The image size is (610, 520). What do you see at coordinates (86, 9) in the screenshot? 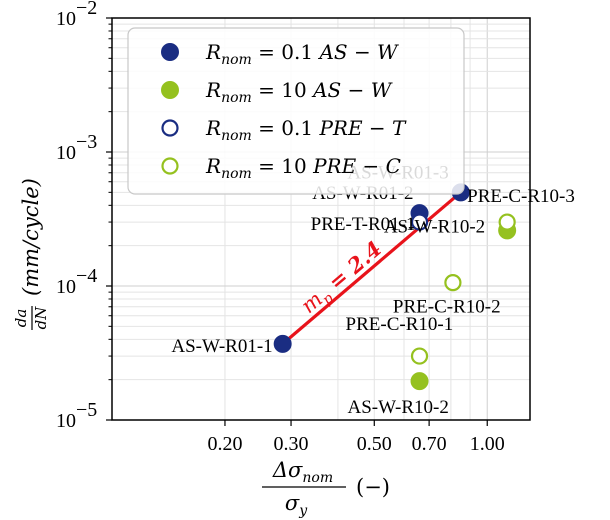
I see `y-tick-exponent: −2` at bounding box center [86, 9].